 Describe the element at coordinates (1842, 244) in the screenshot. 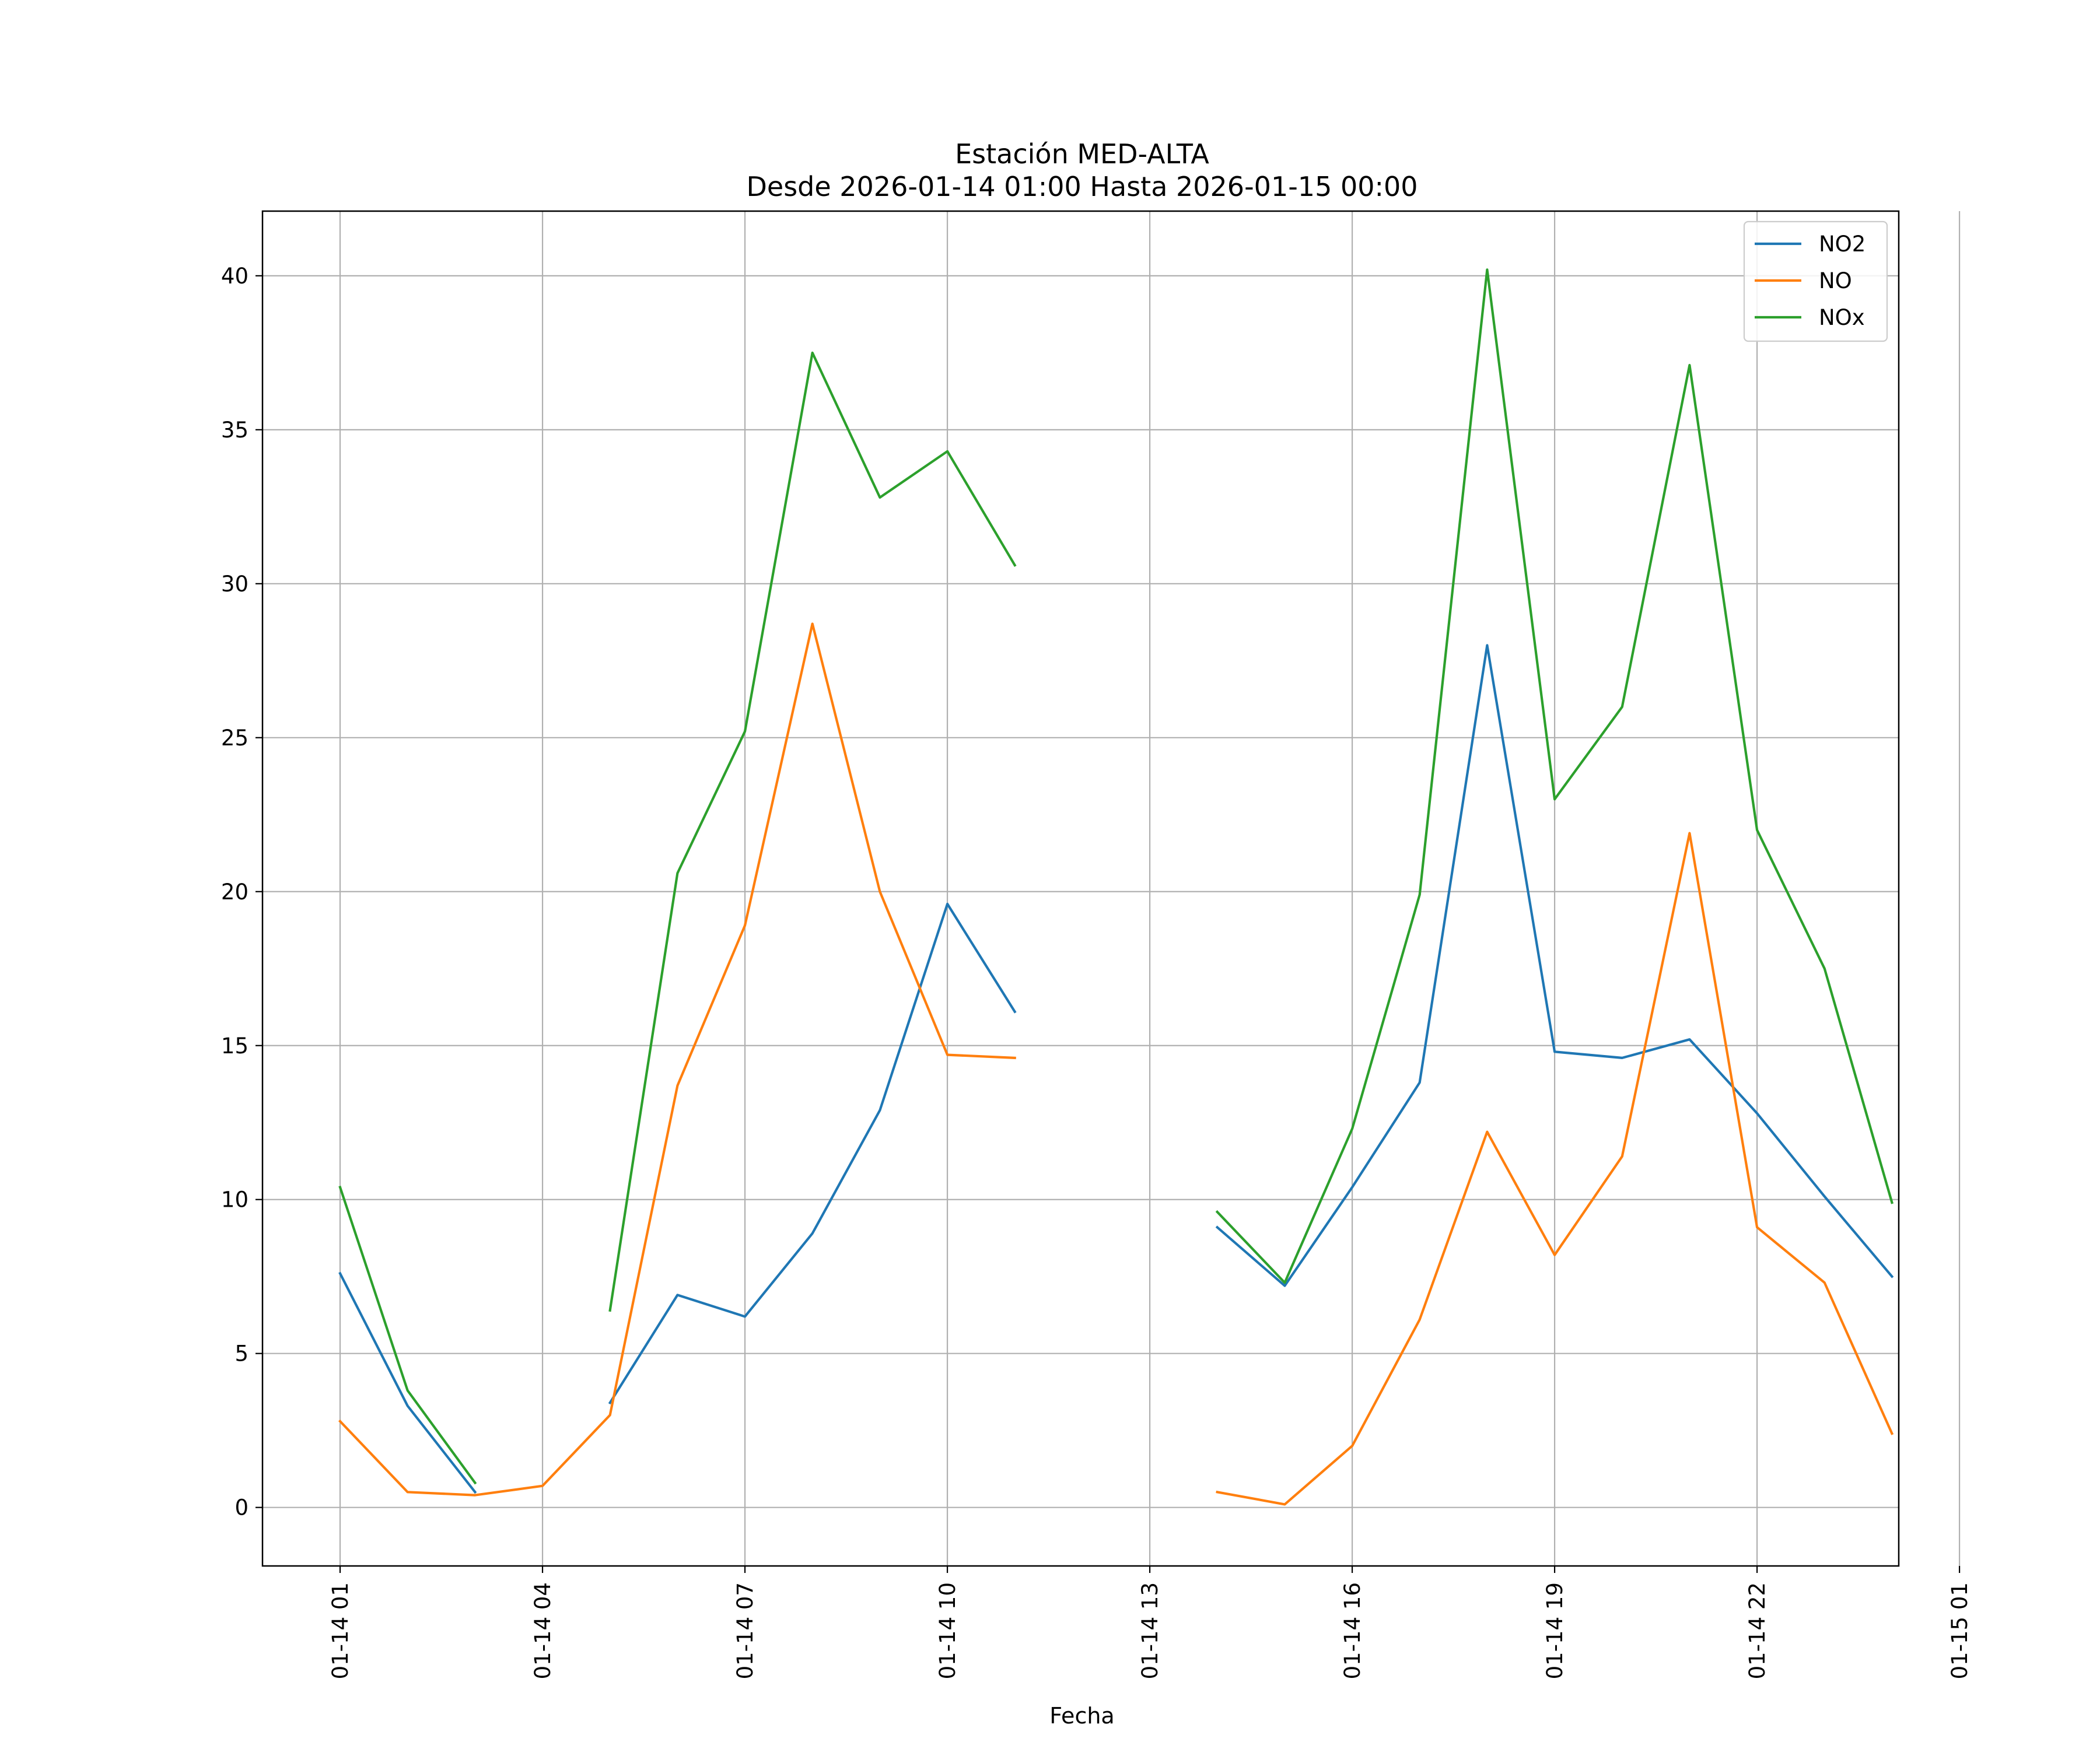

I see `legend-label-no2: NO2` at that location.